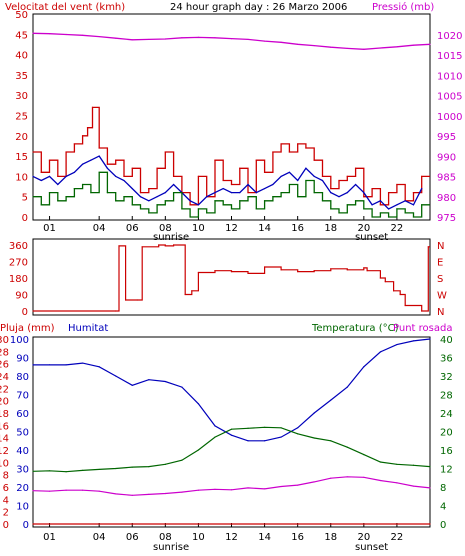 This screenshot has height=556, width=465. Describe the element at coordinates (6, 500) in the screenshot. I see `rain-tick: 4` at that location.